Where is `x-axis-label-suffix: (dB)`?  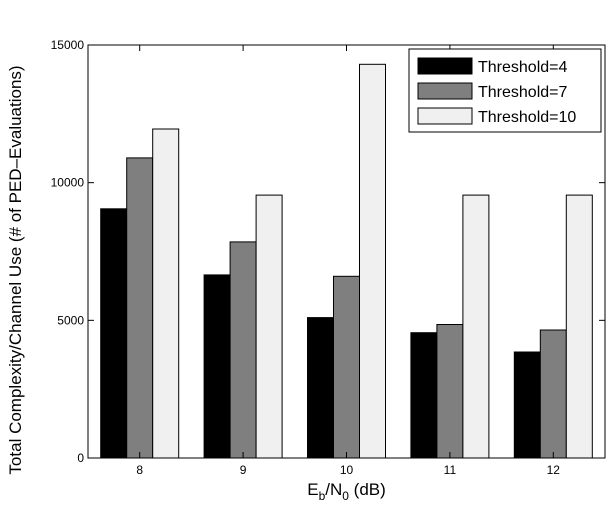 x-axis-label-suffix: (dB) is located at coordinates (367, 489).